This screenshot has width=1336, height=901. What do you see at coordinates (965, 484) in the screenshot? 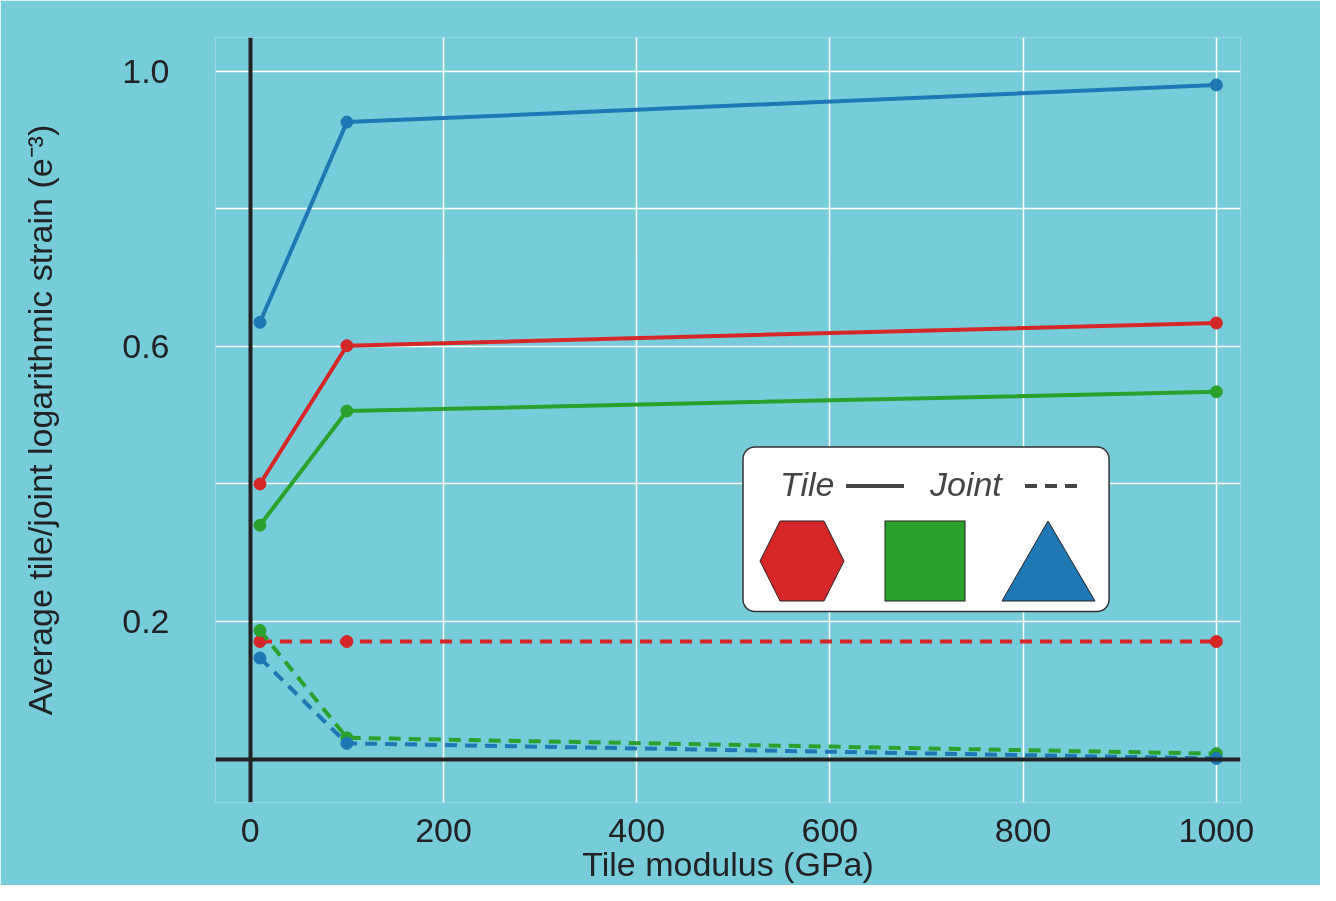
I see `annotation: Joint` at bounding box center [965, 484].